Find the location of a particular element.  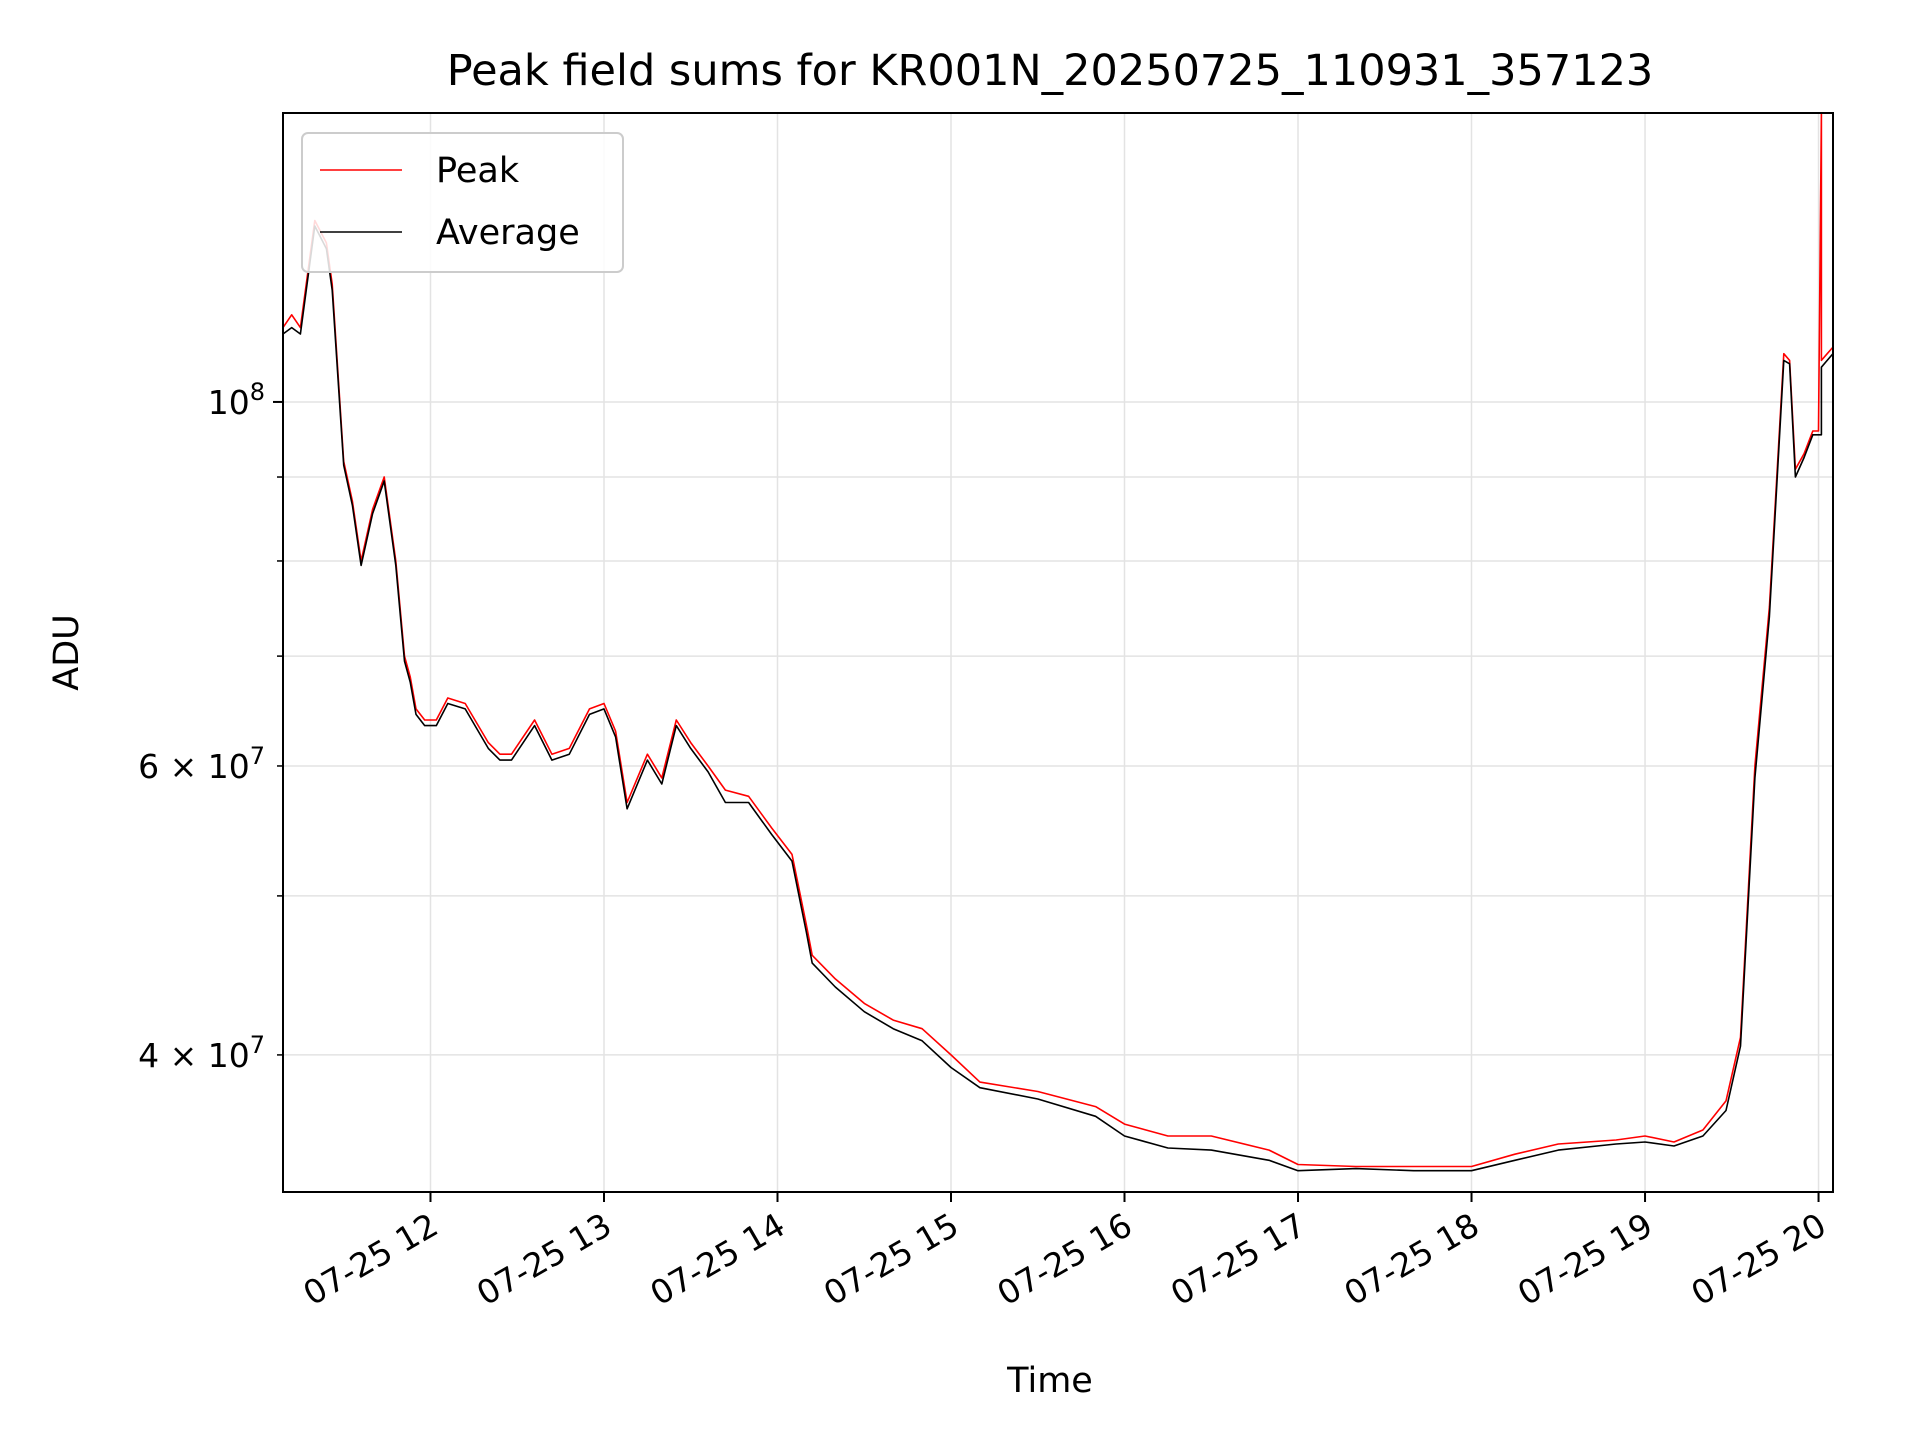

y-tick-label: 4 × 107 is located at coordinates (201, 1053).